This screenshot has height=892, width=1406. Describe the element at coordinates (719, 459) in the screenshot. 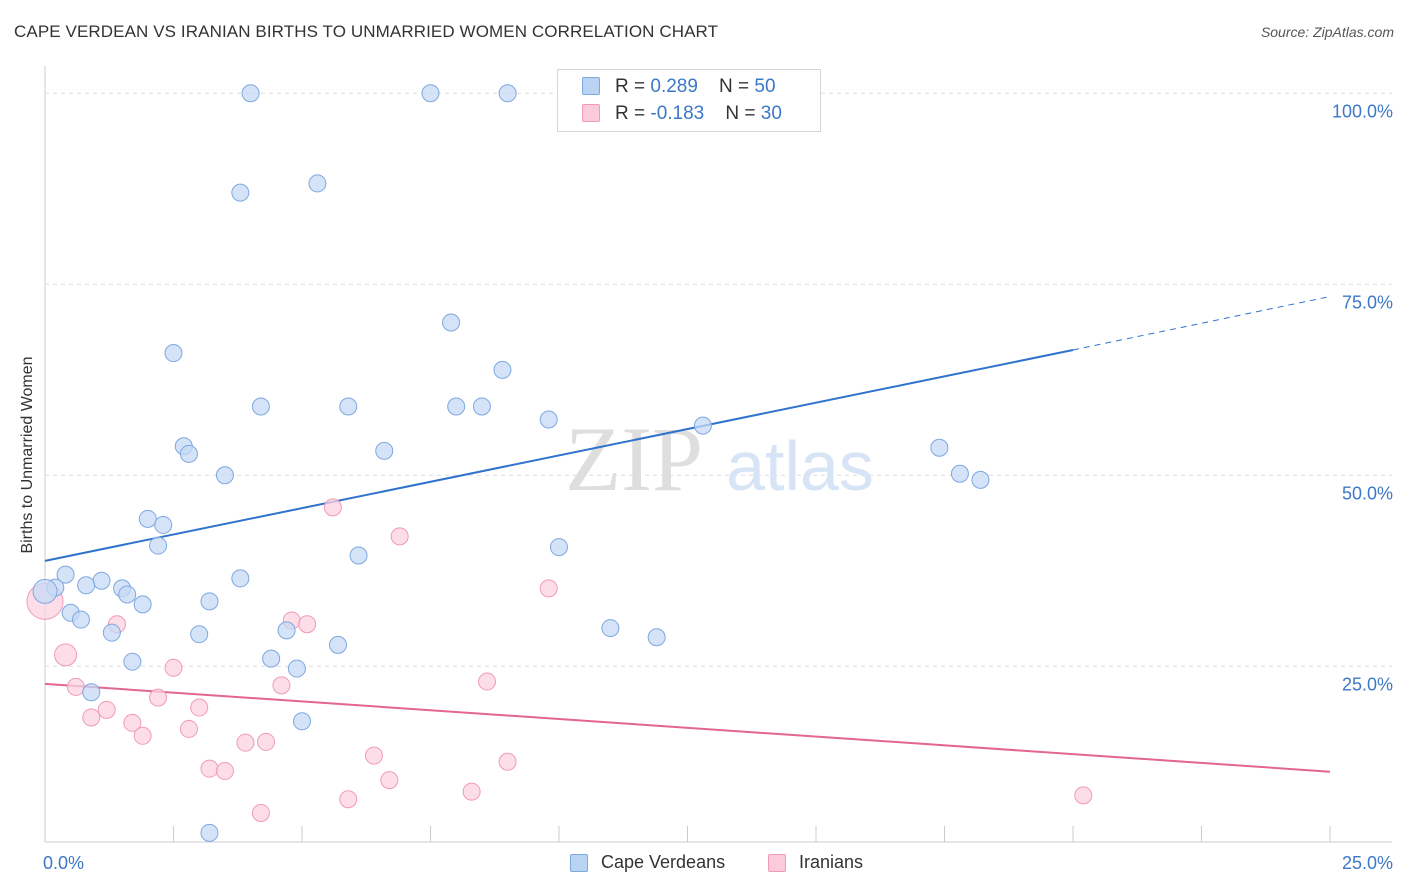

I see `watermark: ZIP atlas` at that location.